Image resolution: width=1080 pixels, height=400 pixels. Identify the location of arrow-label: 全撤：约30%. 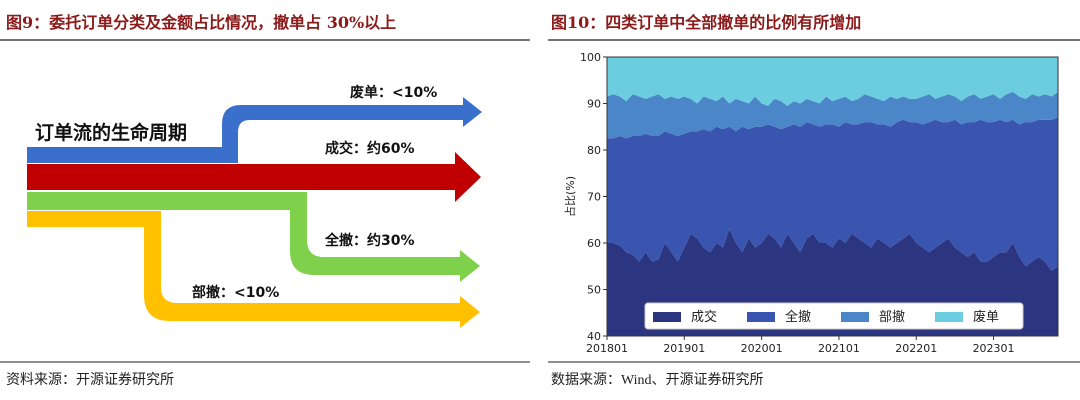
(369, 240).